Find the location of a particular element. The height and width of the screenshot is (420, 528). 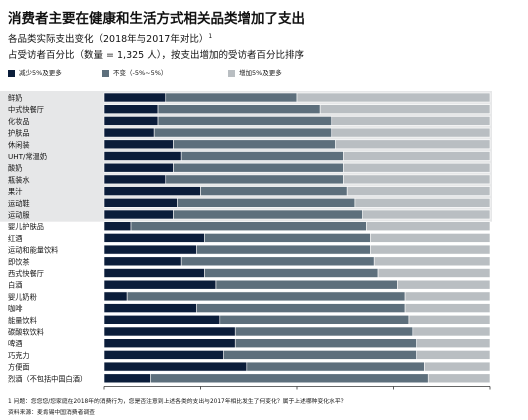

category-label: 瓶装水 is located at coordinates (19, 179).